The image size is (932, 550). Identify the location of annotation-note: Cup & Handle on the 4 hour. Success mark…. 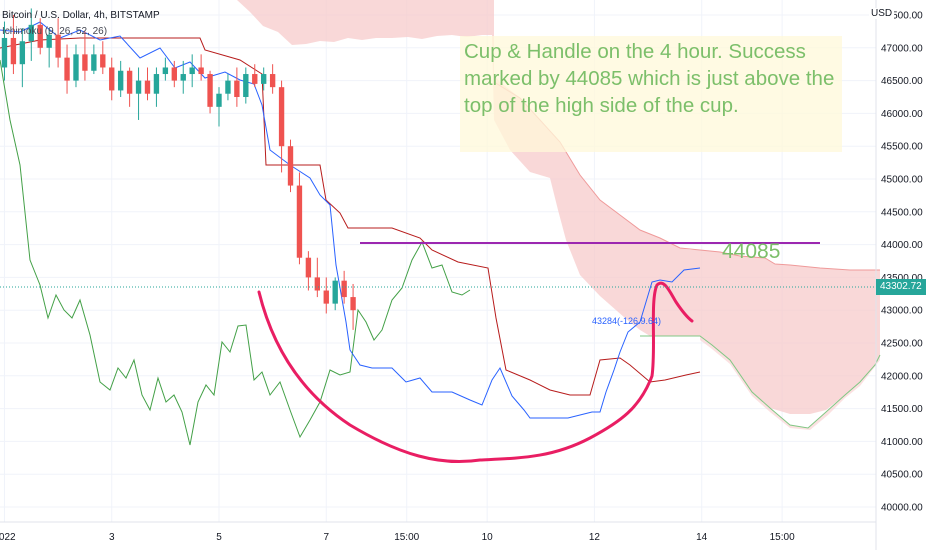
(651, 94).